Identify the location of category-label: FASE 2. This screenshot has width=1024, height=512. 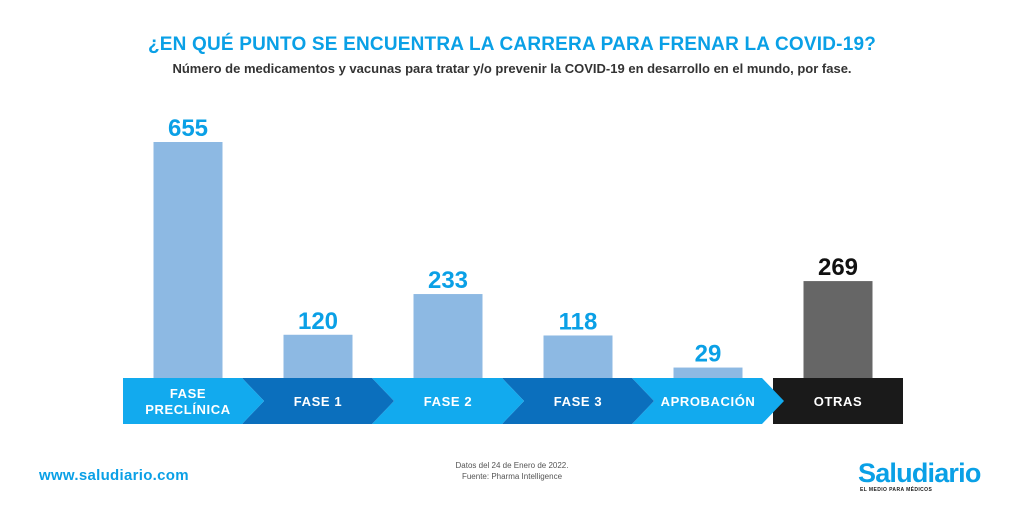
(448, 401).